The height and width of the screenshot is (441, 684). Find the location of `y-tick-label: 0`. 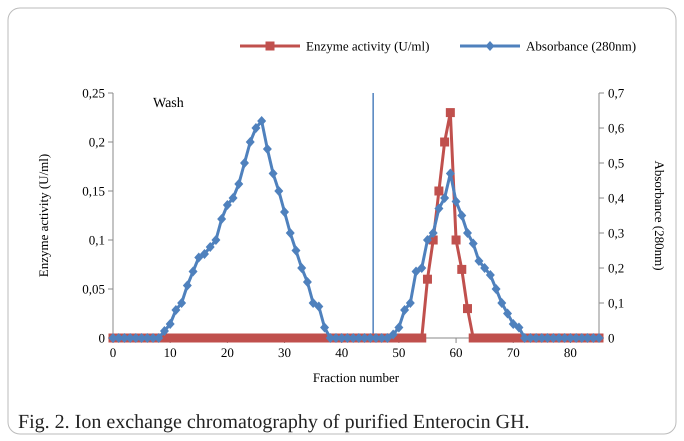

y-tick-label: 0 is located at coordinates (101, 338).